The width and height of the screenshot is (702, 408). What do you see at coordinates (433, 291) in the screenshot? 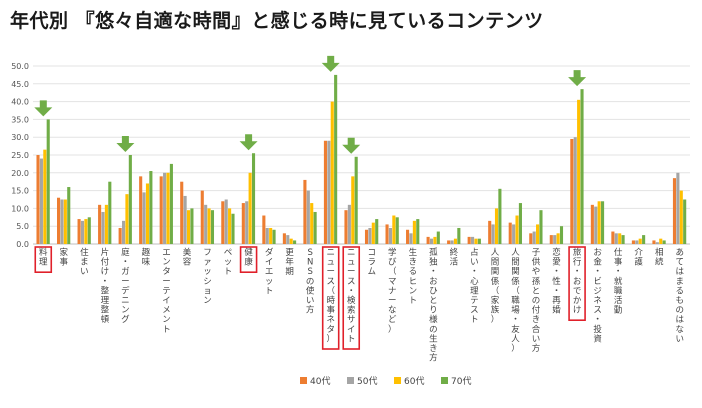
I see `category-char: ひ` at bounding box center [433, 291].